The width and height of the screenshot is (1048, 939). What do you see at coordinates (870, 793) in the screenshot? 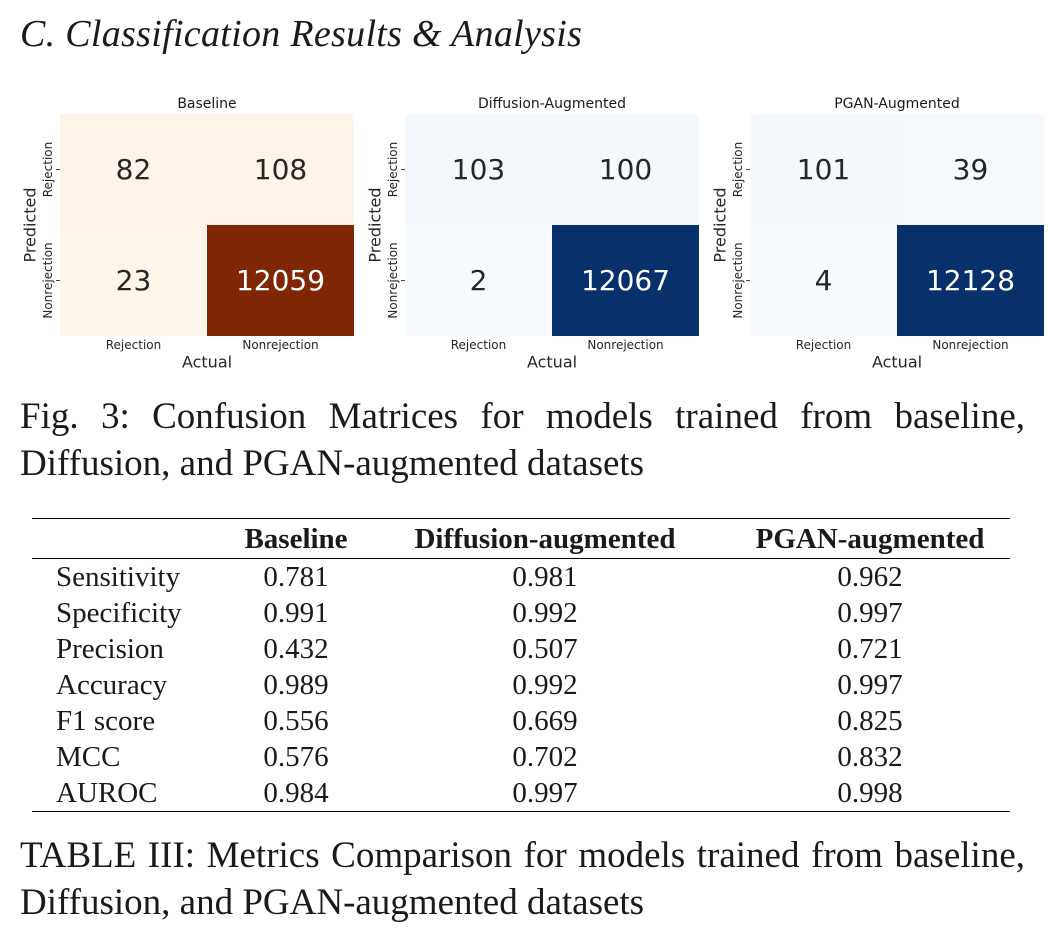
I see `table-cell: 0.998` at bounding box center [870, 793].